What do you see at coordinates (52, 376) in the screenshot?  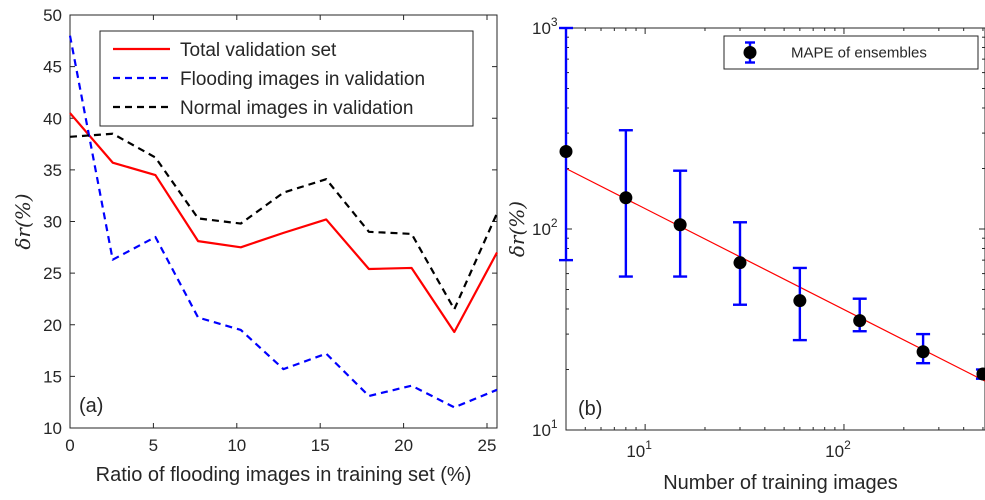 I see `y-tick-label: 15` at bounding box center [52, 376].